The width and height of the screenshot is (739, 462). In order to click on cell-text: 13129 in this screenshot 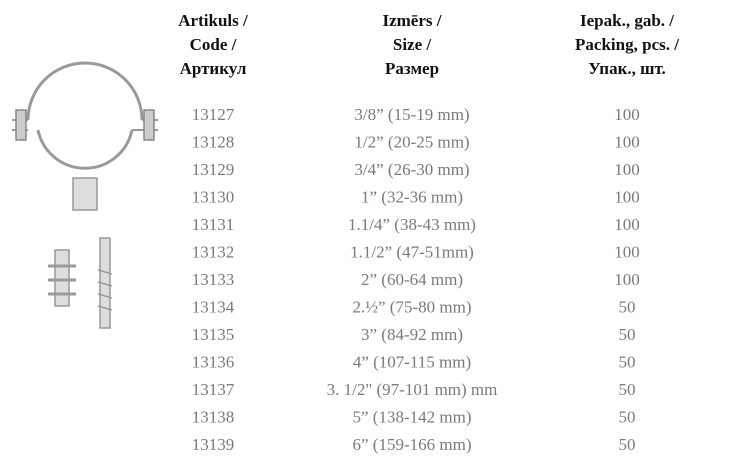, I will do `click(213, 169)`.